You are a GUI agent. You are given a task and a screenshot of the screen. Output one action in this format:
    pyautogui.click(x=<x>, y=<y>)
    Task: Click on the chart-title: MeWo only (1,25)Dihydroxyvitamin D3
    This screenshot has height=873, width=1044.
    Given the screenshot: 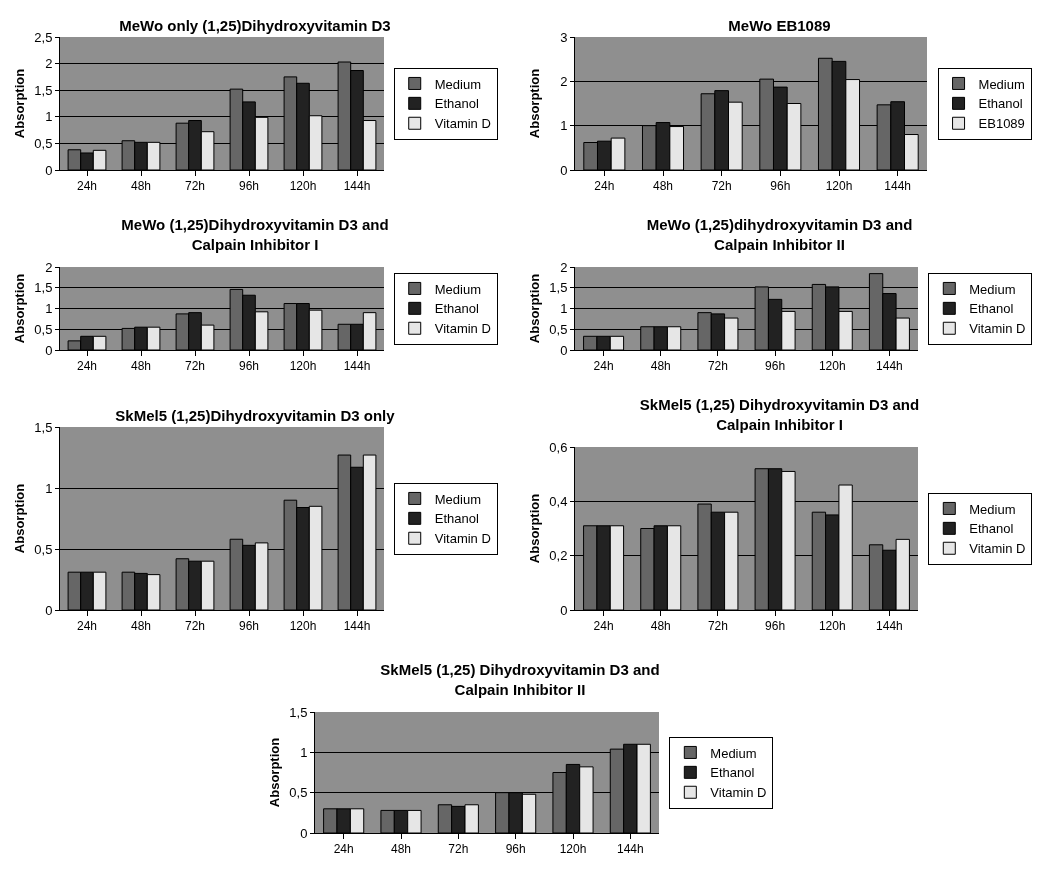 What is the action you would take?
    pyautogui.click(x=255, y=25)
    